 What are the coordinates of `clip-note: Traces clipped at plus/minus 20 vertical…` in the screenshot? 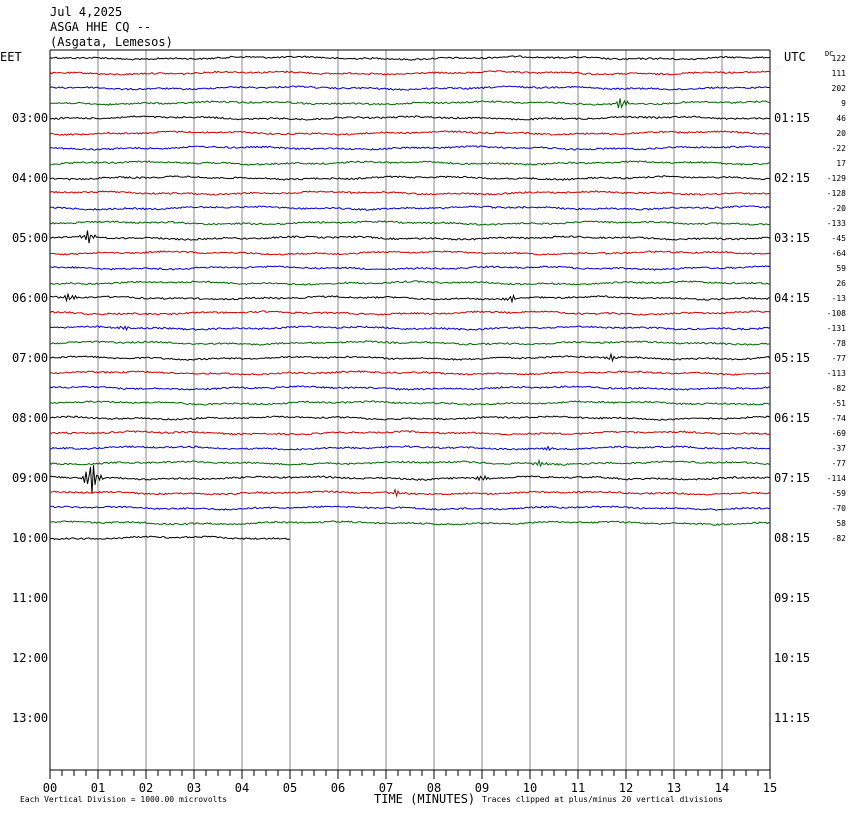 It's located at (602, 799).